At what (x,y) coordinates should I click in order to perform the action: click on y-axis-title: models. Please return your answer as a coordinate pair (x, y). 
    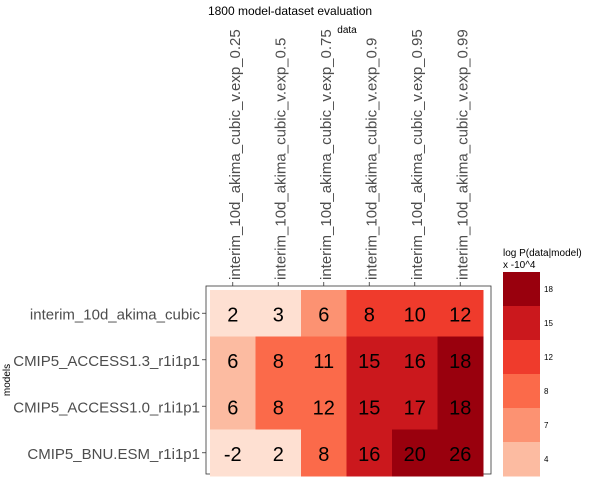
    Looking at the image, I should click on (7, 380).